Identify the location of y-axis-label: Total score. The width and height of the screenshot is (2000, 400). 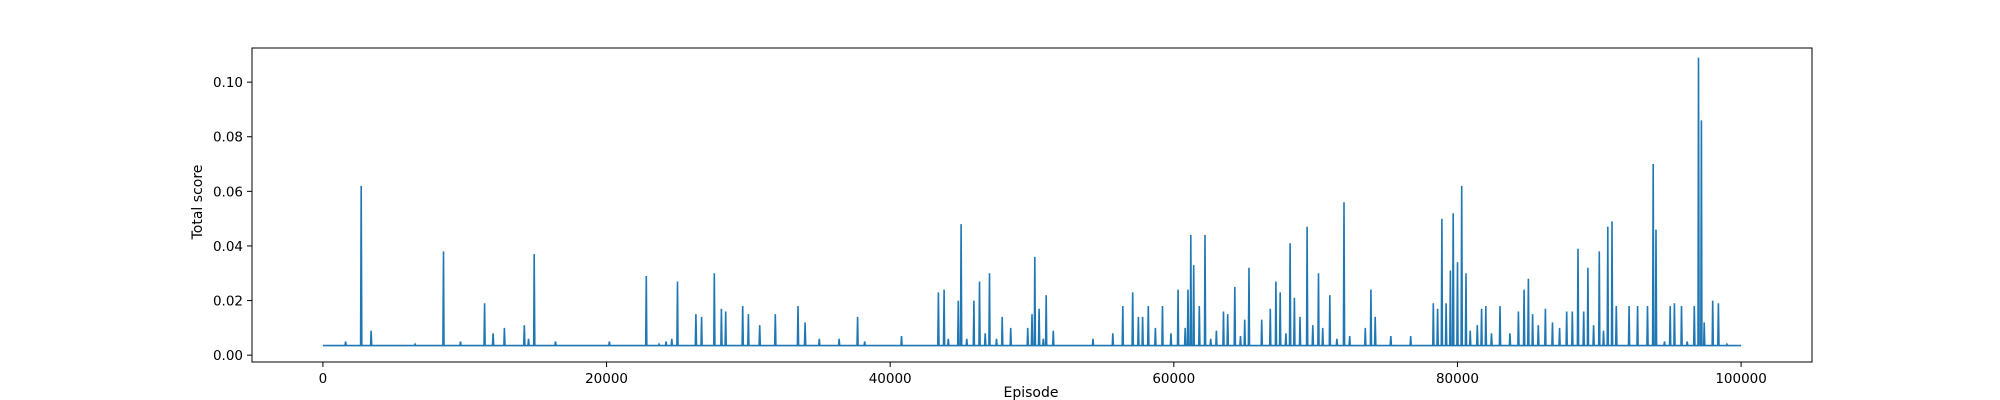
(198, 203).